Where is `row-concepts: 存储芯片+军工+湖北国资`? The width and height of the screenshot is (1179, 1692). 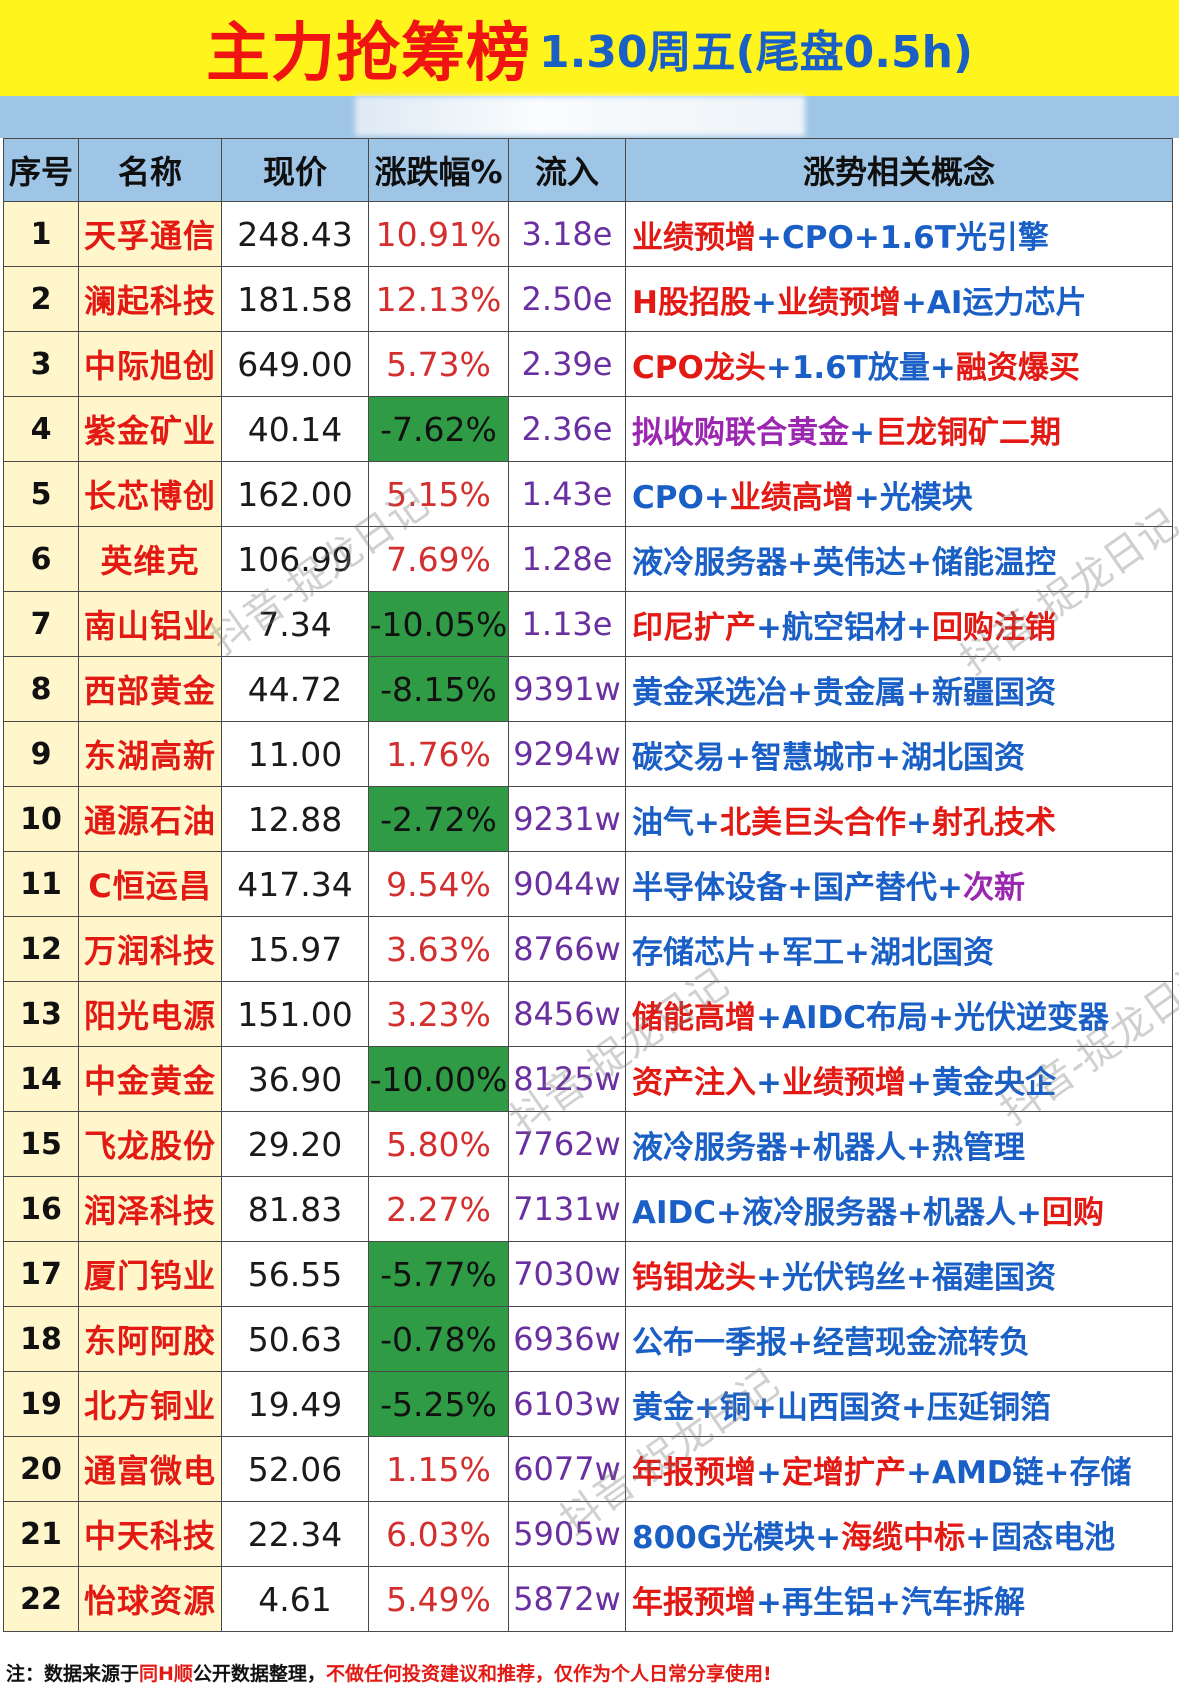 row-concepts: 存储芯片+军工+湖北国资 is located at coordinates (899, 949).